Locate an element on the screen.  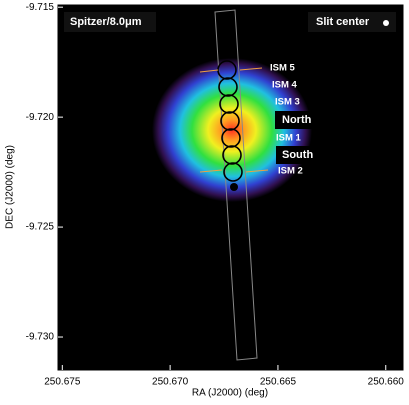
y-axis-label: DEC (J2000) (deg) is located at coordinates (10, 187).